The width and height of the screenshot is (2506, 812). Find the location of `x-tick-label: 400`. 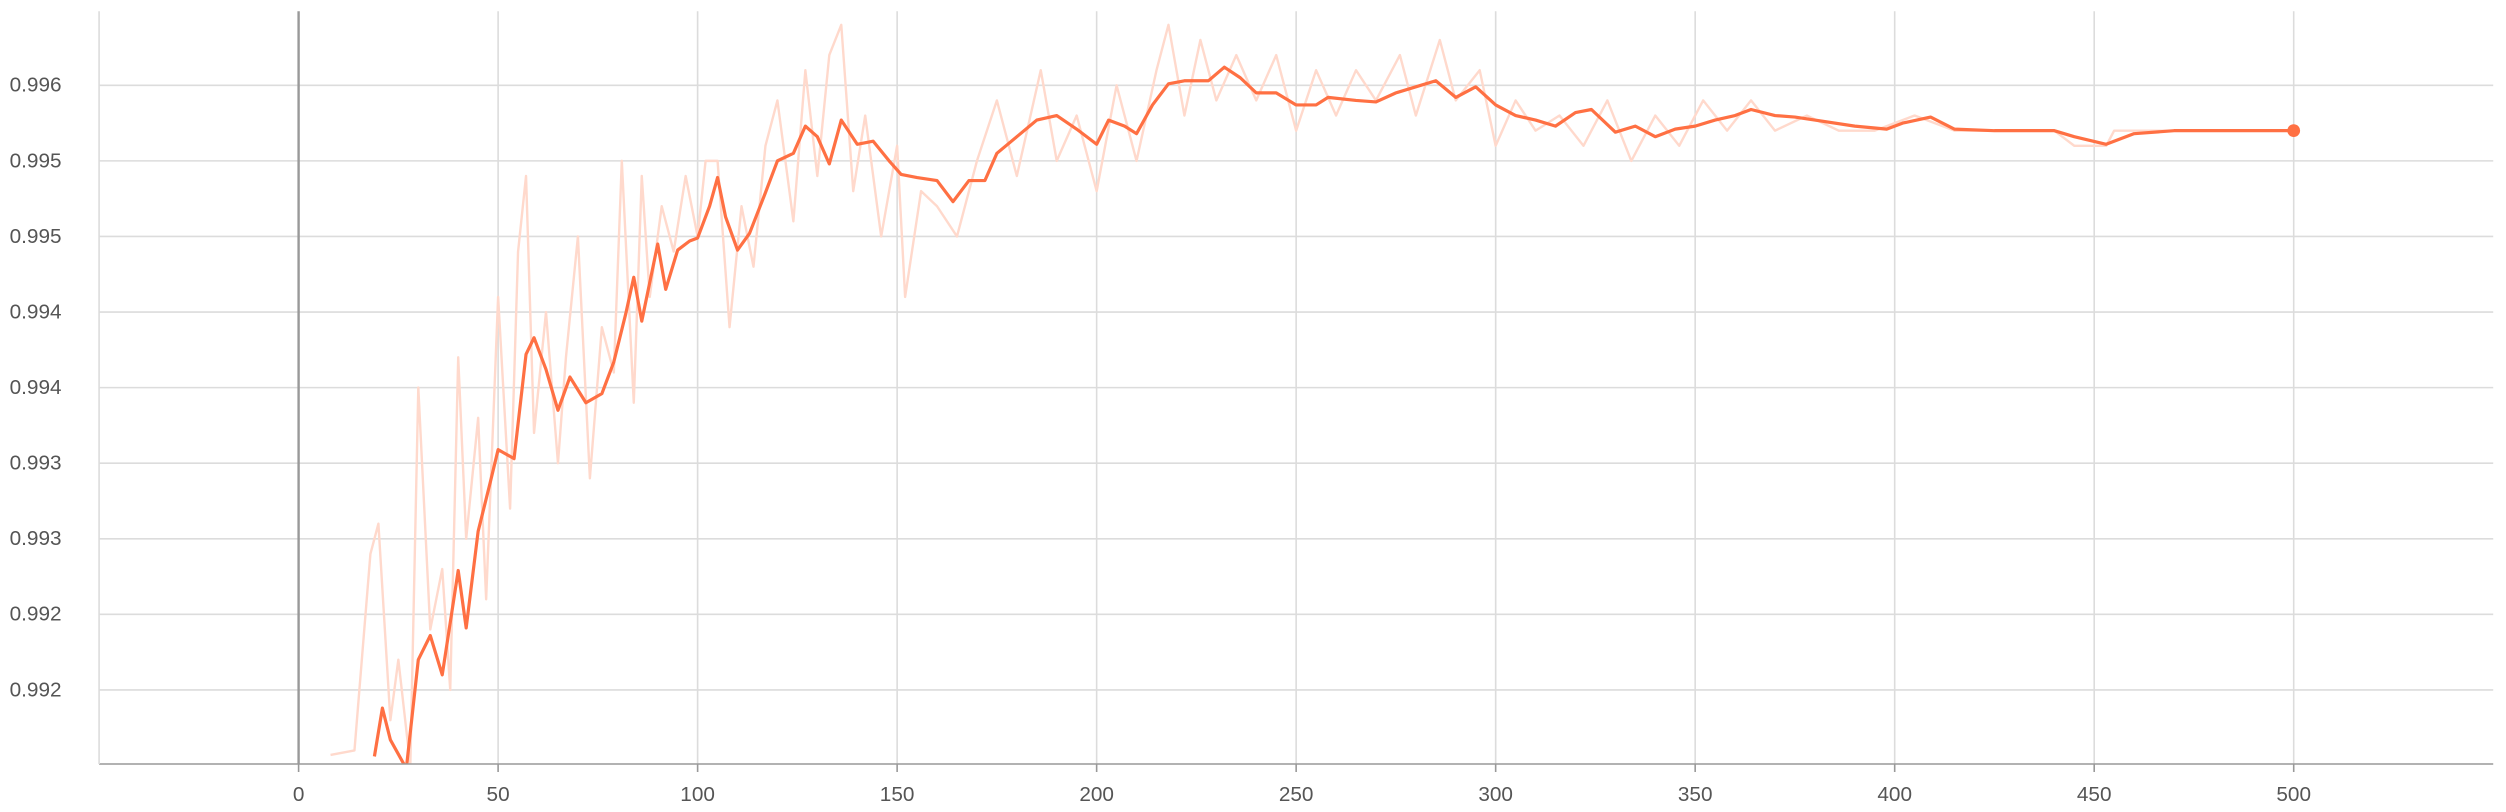

x-tick-label: 400 is located at coordinates (1894, 794).